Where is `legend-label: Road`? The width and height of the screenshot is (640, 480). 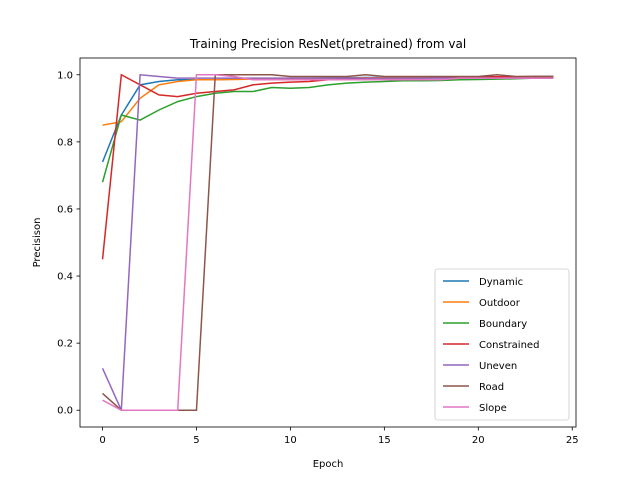
legend-label: Road is located at coordinates (491, 387).